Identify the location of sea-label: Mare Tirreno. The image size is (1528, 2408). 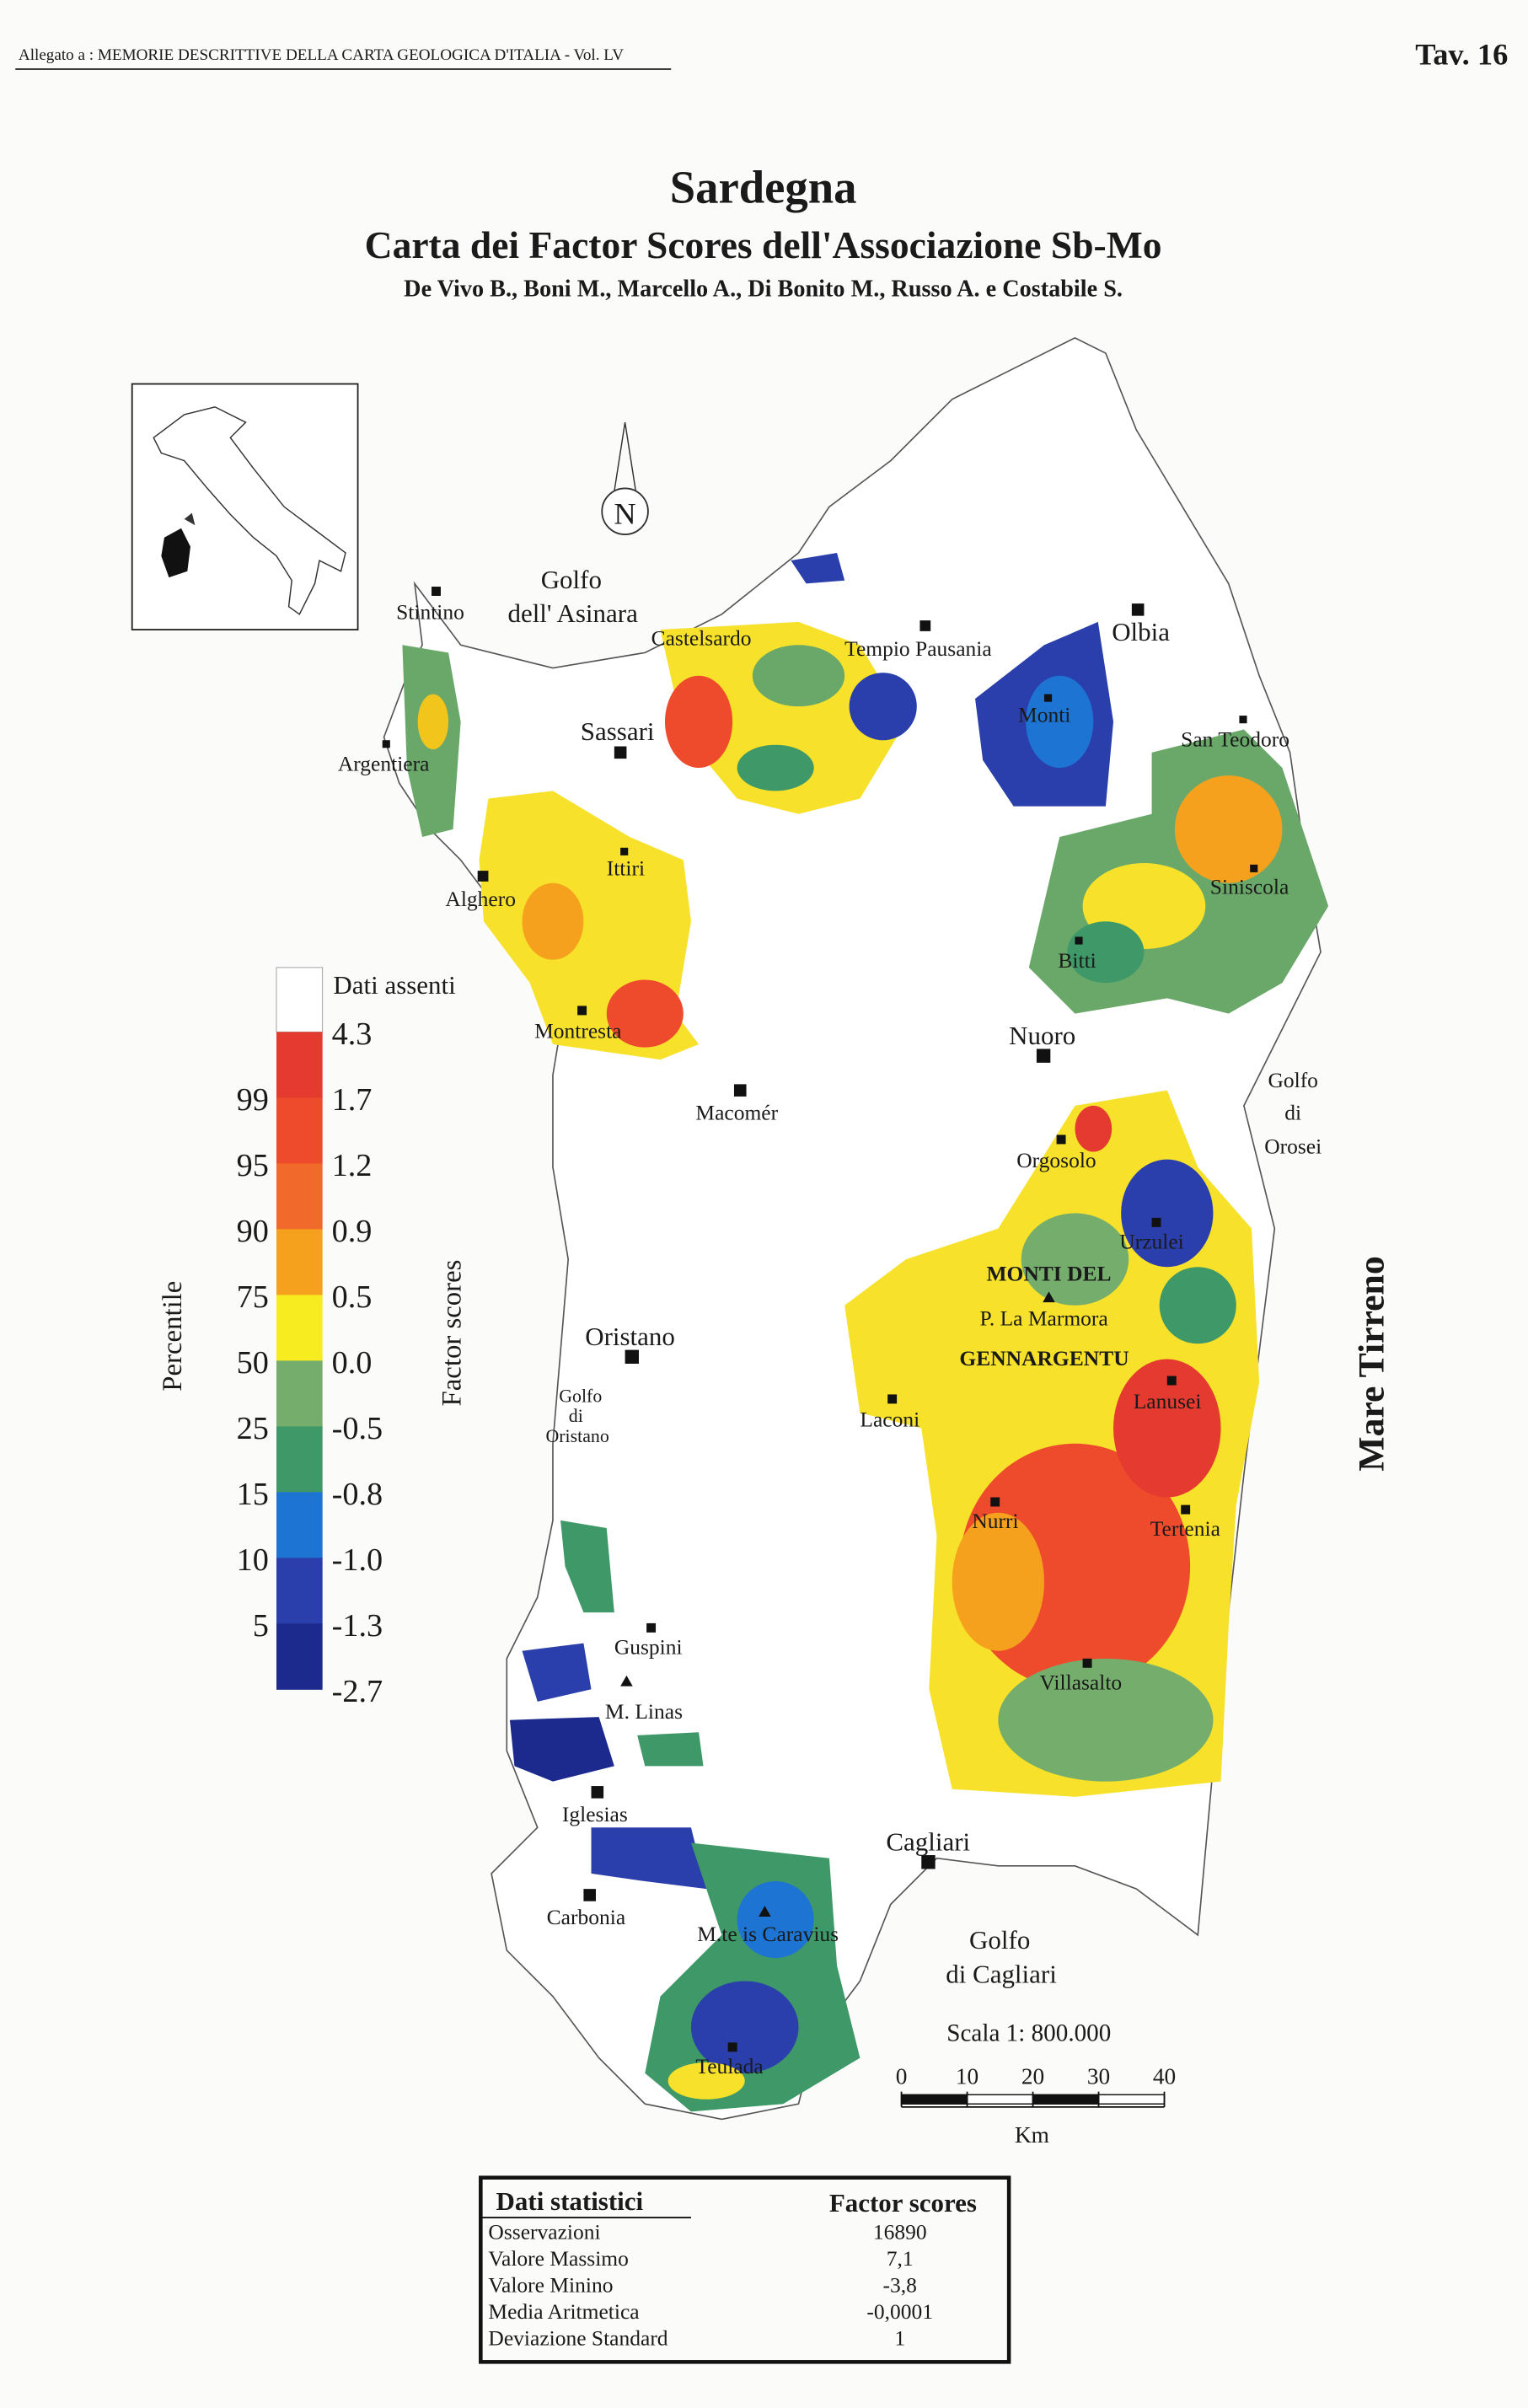
(1372, 1363).